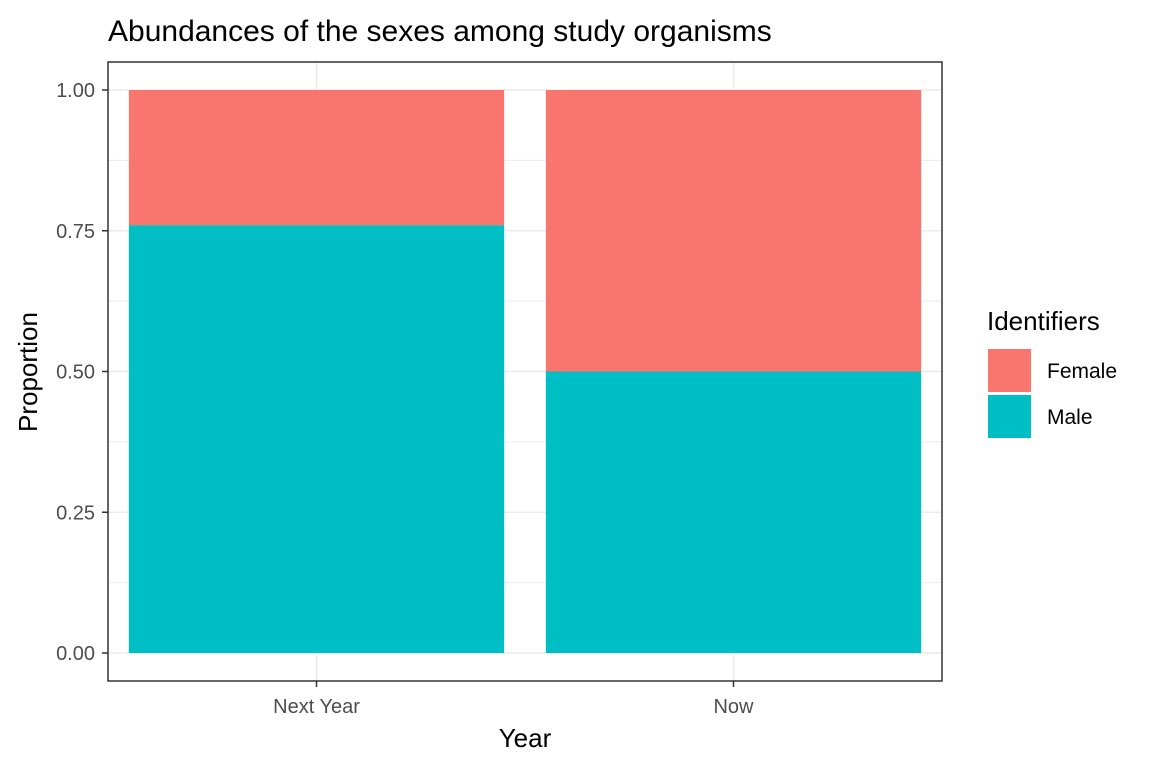 The width and height of the screenshot is (1152, 768). Describe the element at coordinates (1009, 416) in the screenshot. I see `legend-swatch-male` at that location.